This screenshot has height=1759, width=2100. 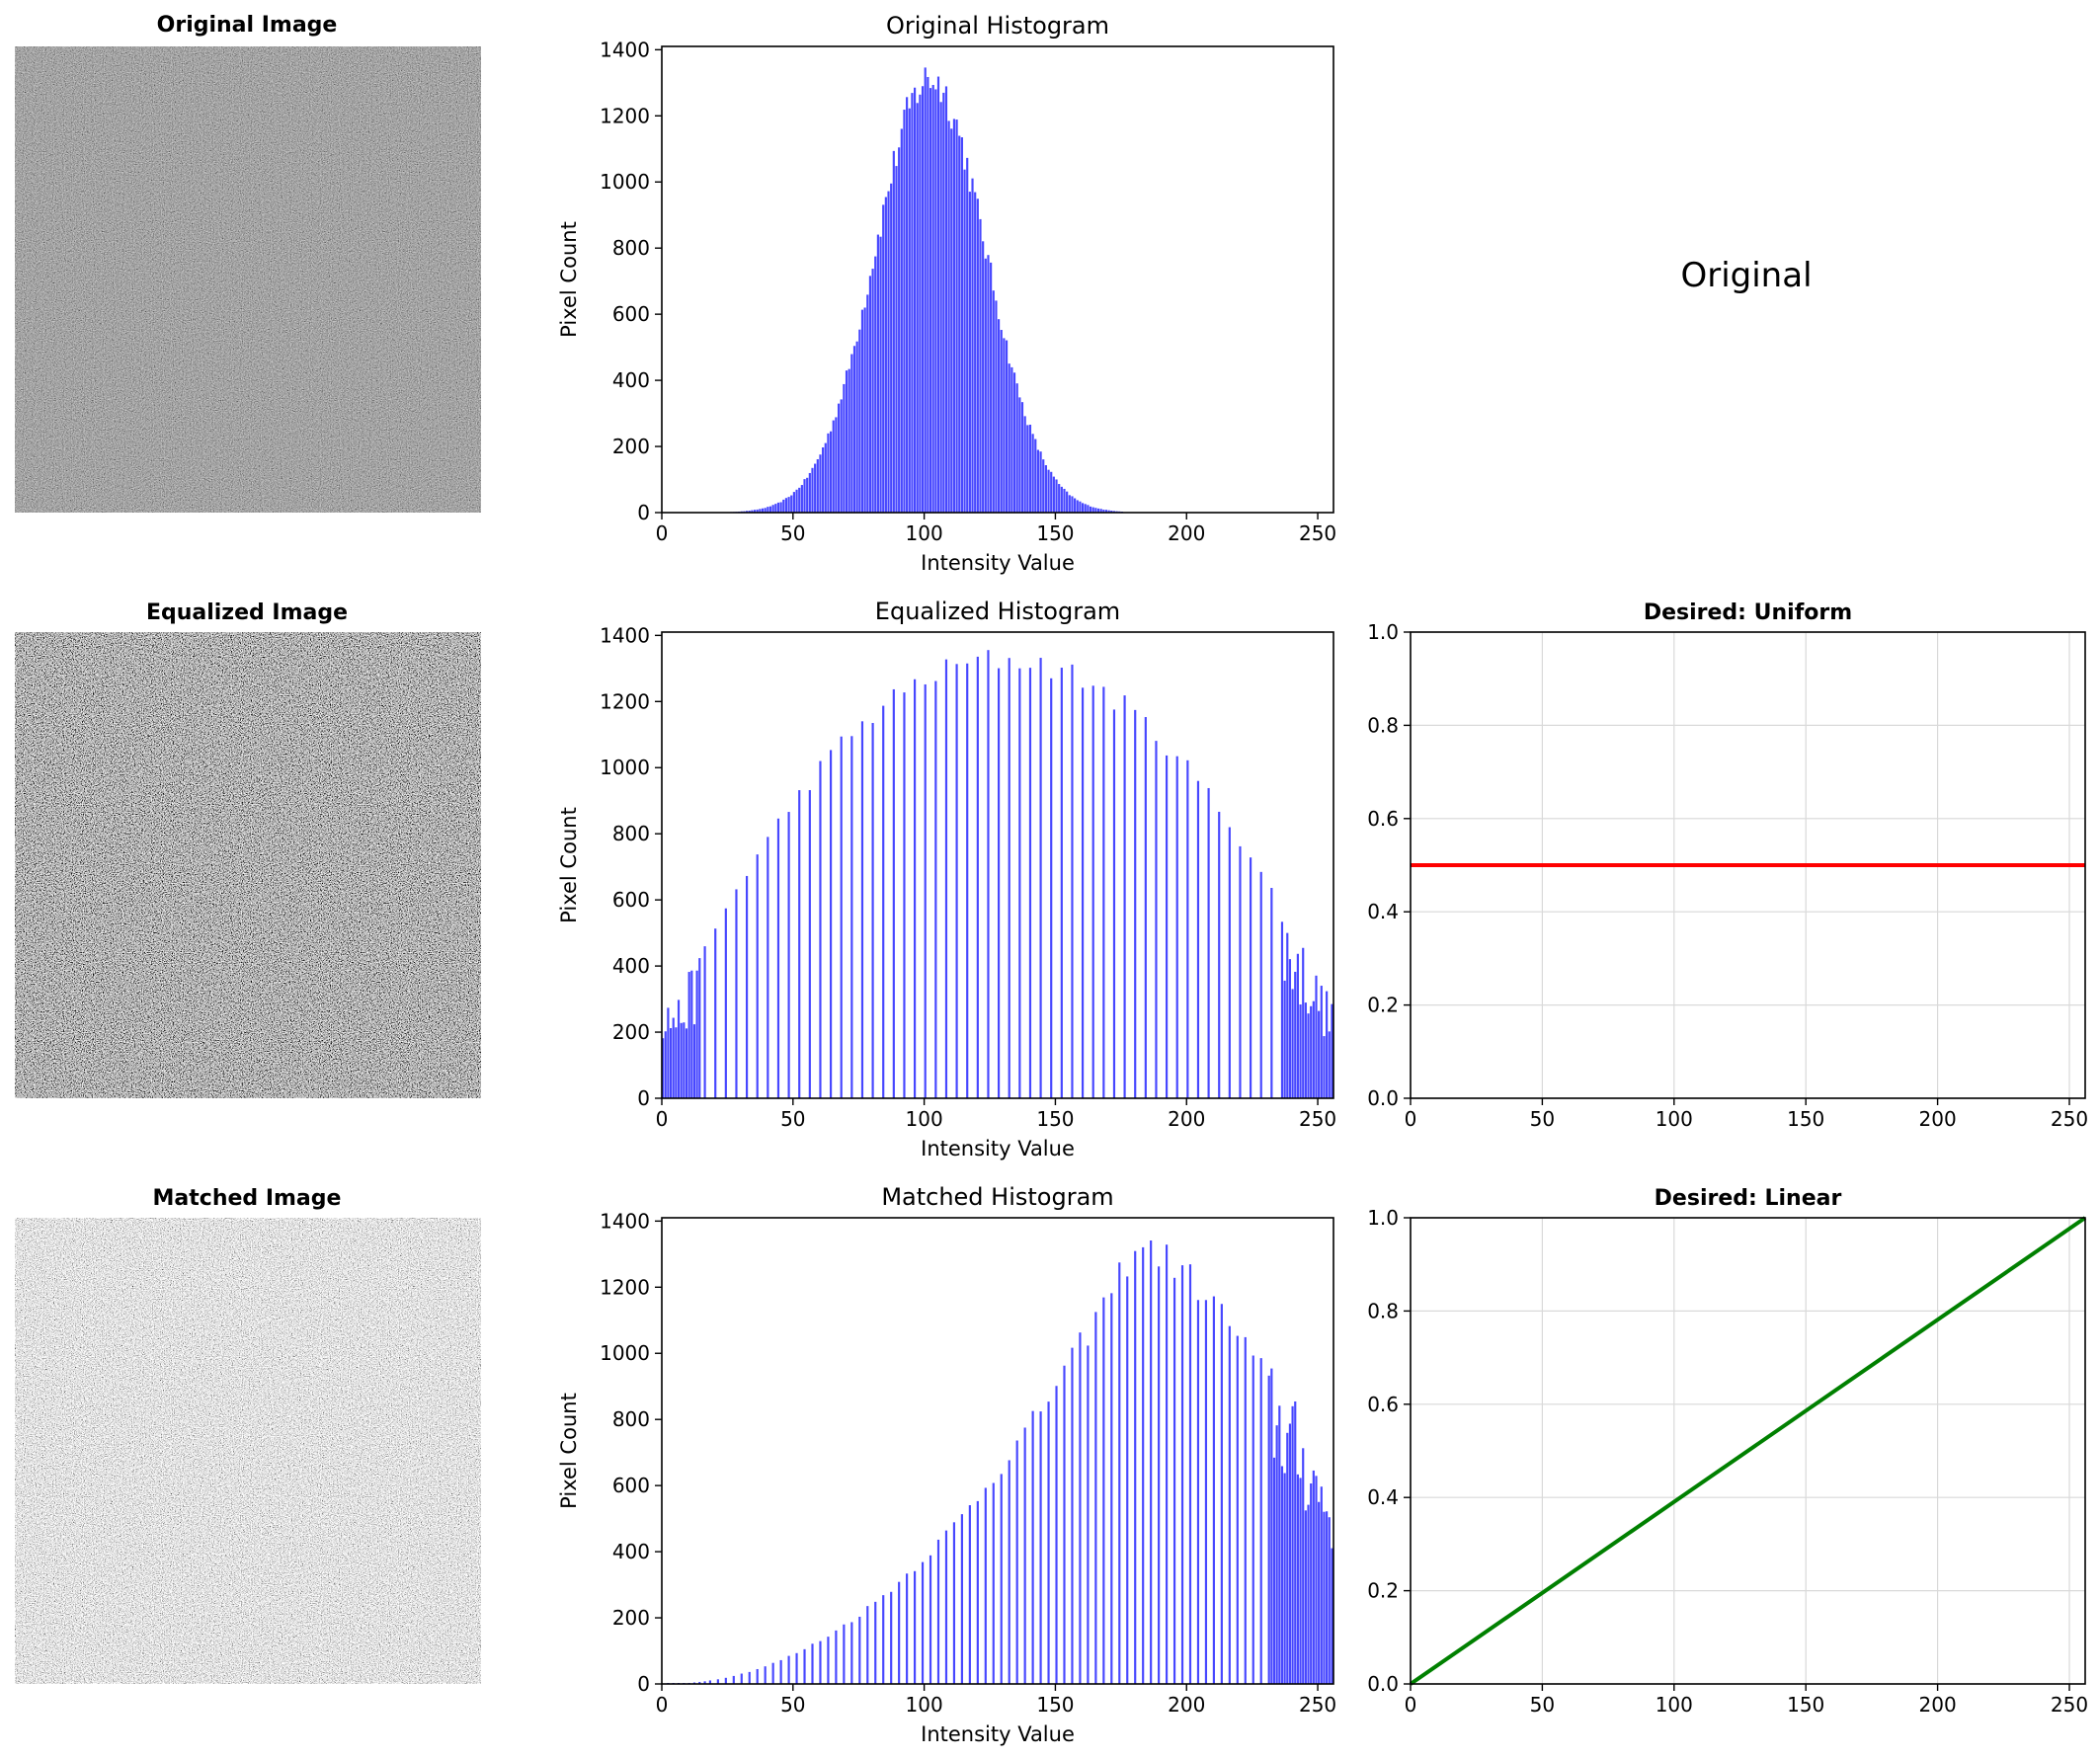 What do you see at coordinates (248, 865) in the screenshot?
I see `equalized-image` at bounding box center [248, 865].